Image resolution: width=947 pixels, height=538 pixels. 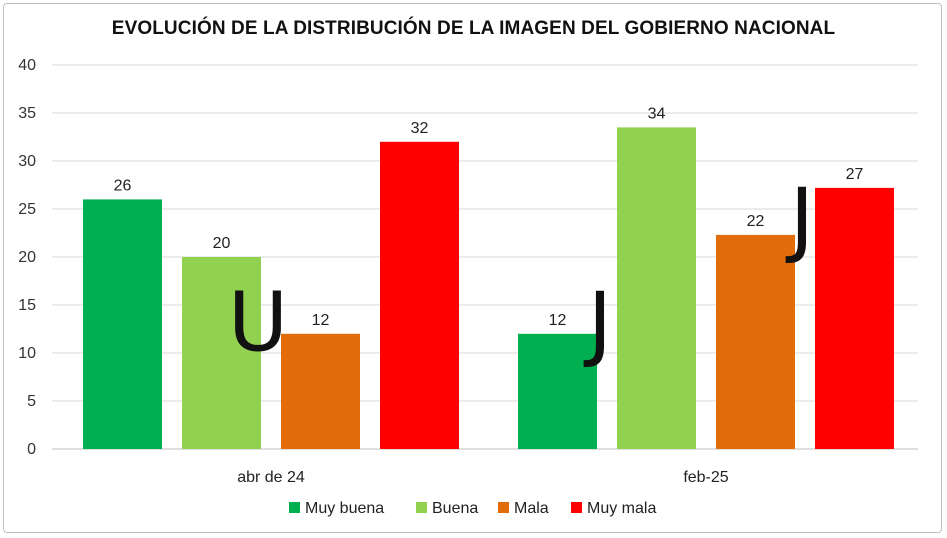 I want to click on y-tick-label: 35, so click(x=27, y=113).